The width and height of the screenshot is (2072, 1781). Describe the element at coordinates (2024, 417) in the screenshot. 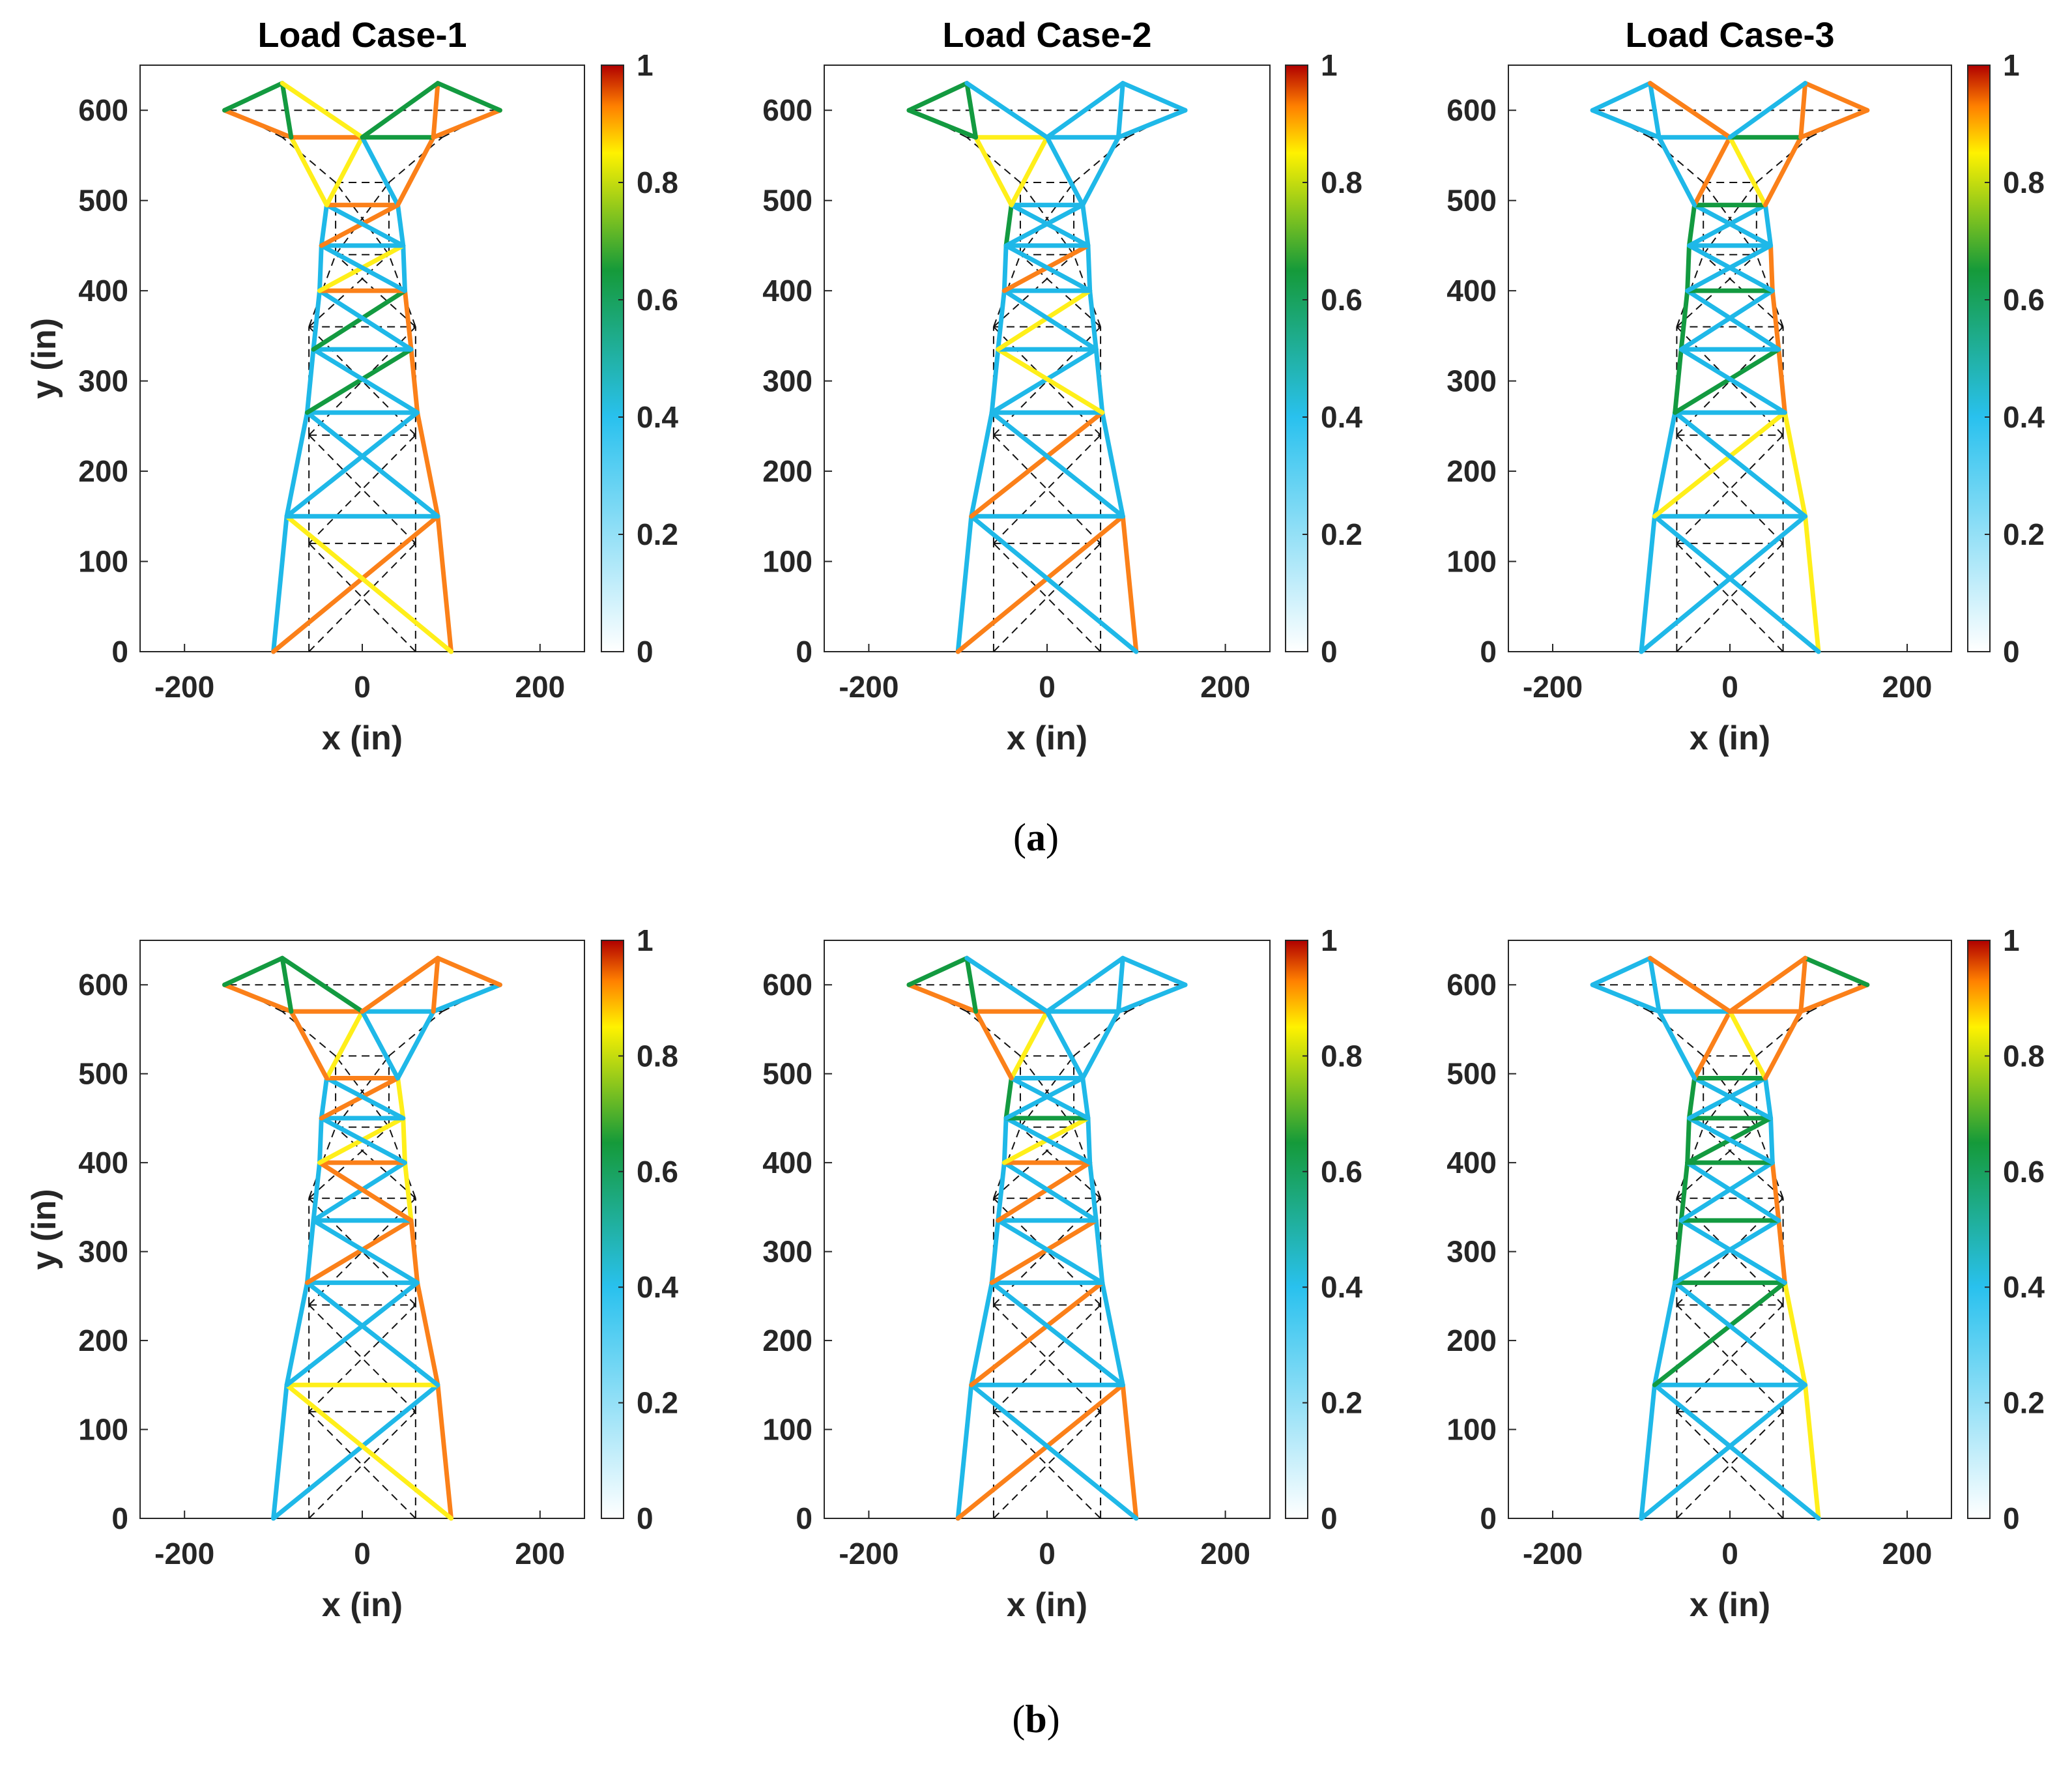

I see `colorbar-tick-label: 0.4` at that location.